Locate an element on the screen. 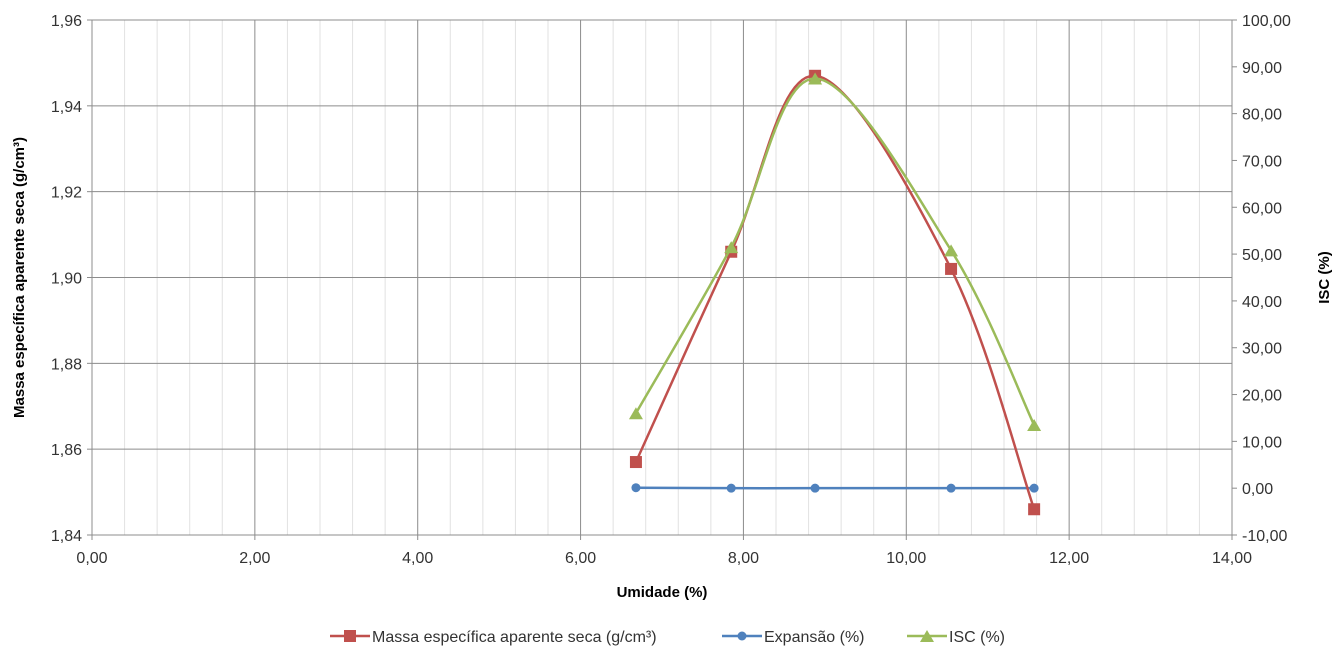 The width and height of the screenshot is (1338, 654). y2-tick-label: -10,00 is located at coordinates (1264, 536).